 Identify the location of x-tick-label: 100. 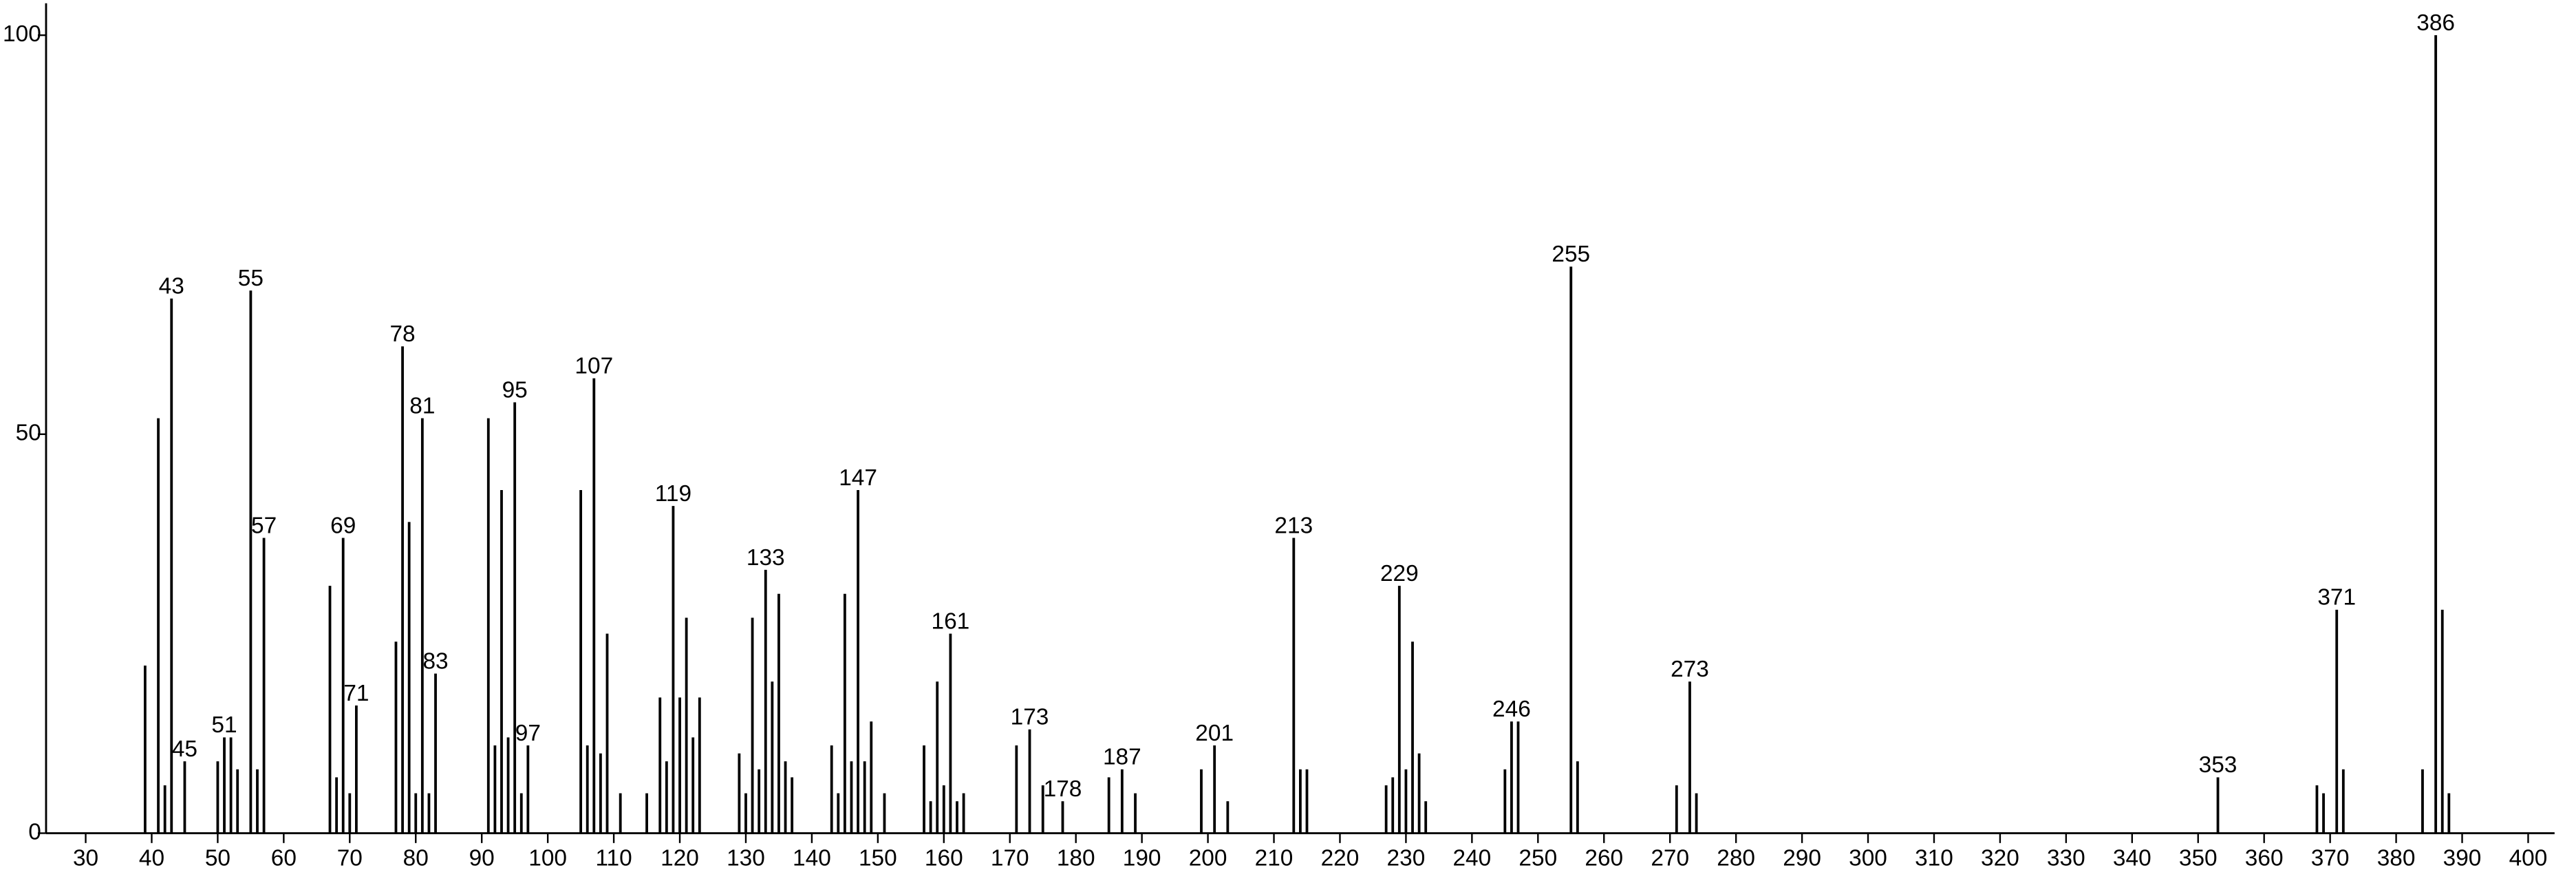
(548, 858).